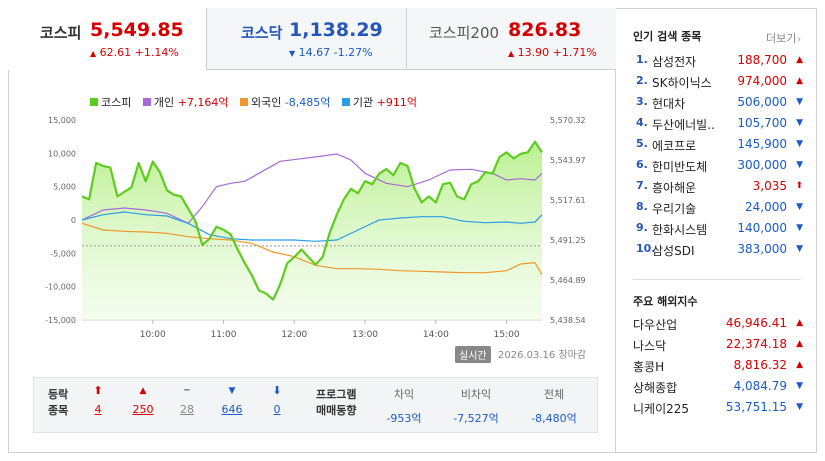 The height and width of the screenshot is (461, 825). I want to click on rank-number: 2., so click(642, 80).